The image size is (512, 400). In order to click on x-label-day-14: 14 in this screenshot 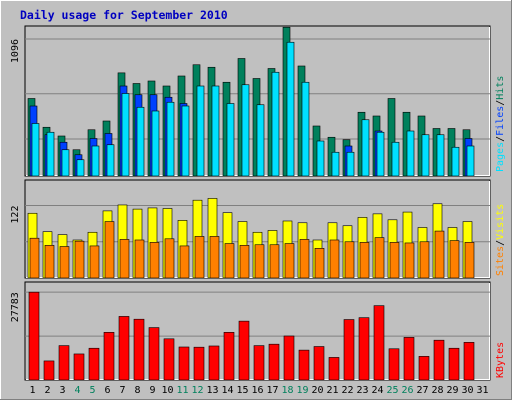, I will do `click(227, 390)`.